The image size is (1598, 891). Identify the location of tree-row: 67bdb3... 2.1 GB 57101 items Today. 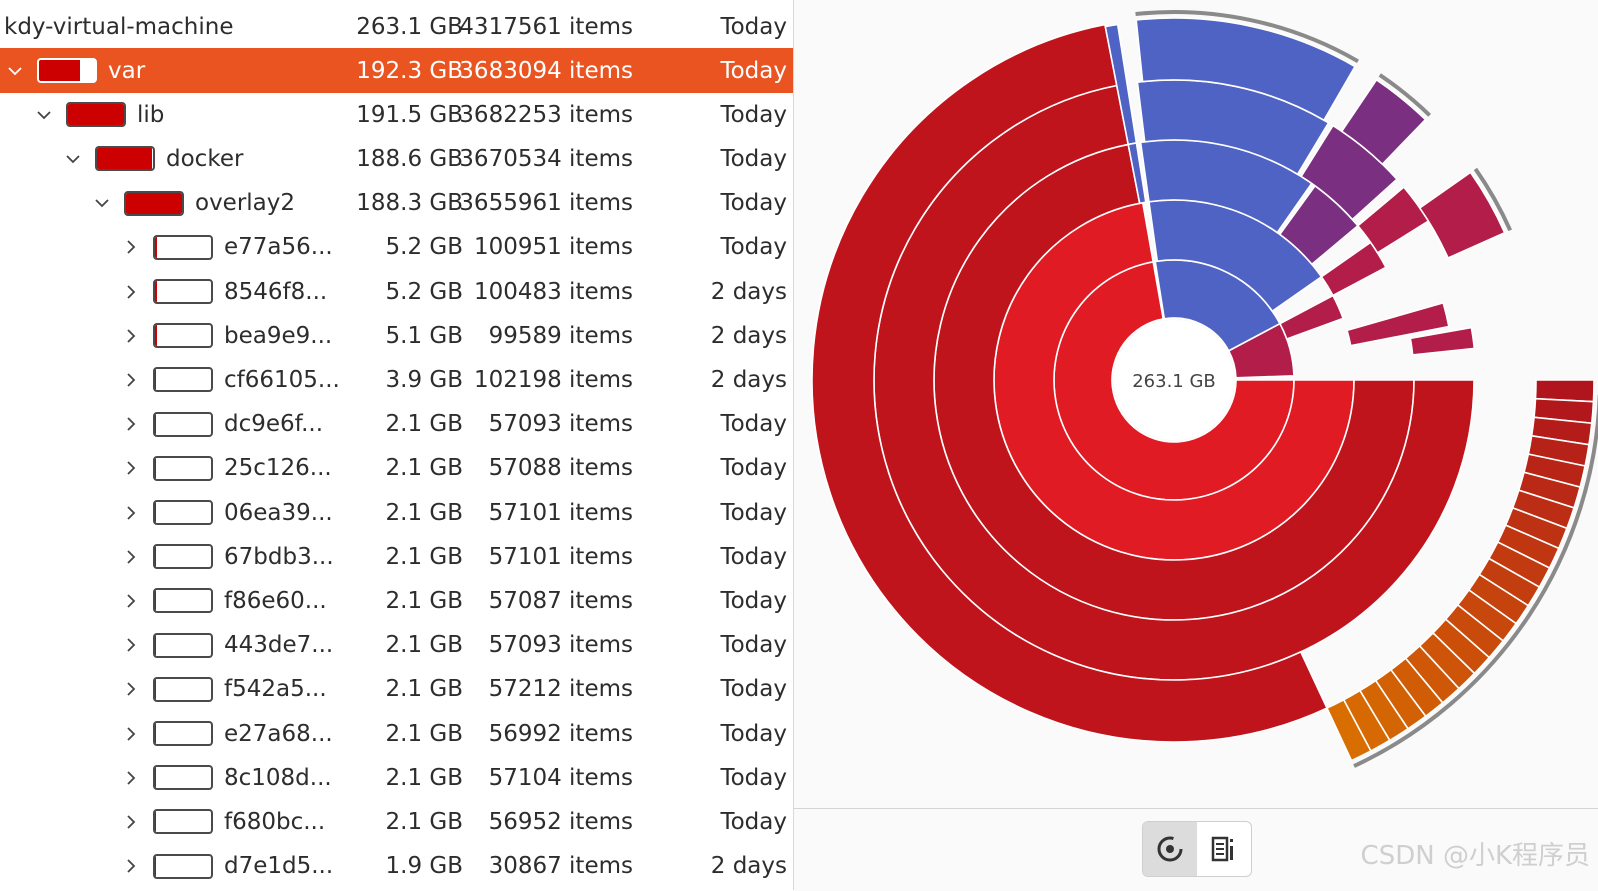
(396, 556).